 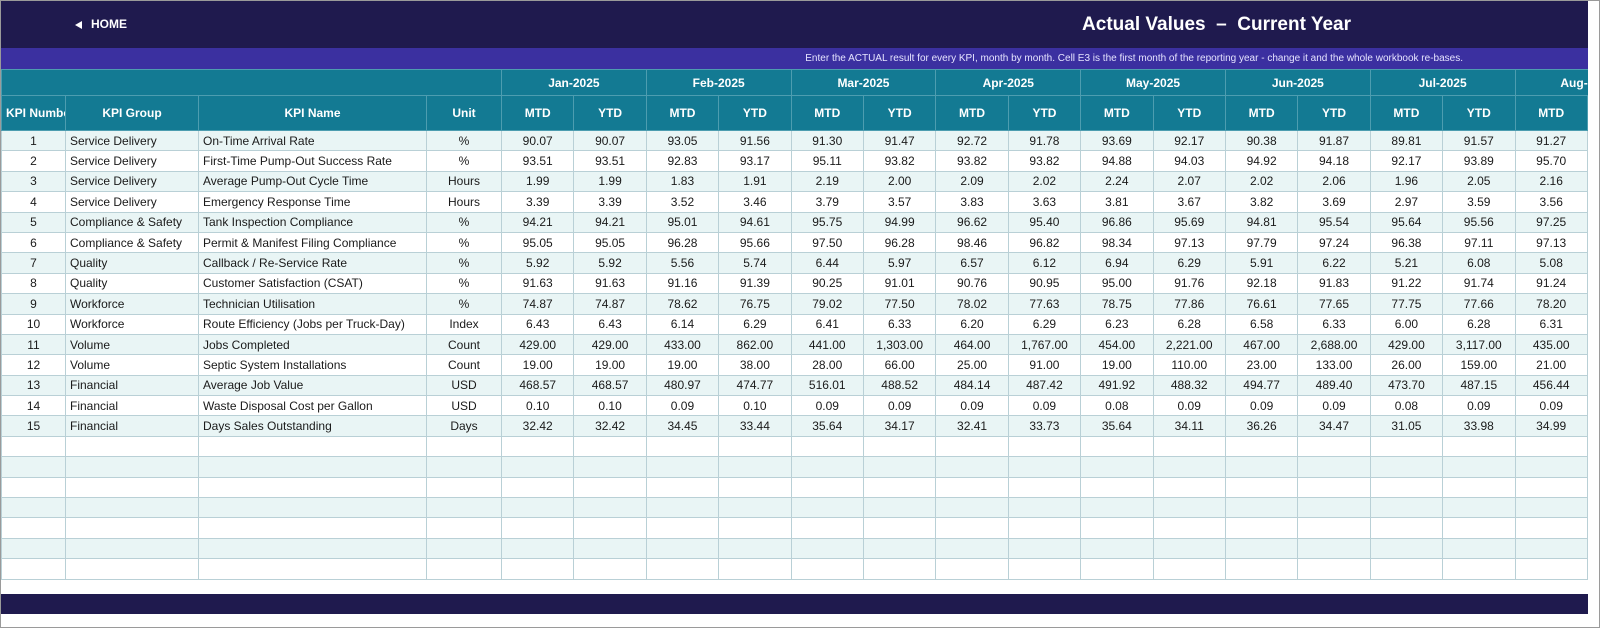 What do you see at coordinates (537, 304) in the screenshot?
I see `cell: 74.87` at bounding box center [537, 304].